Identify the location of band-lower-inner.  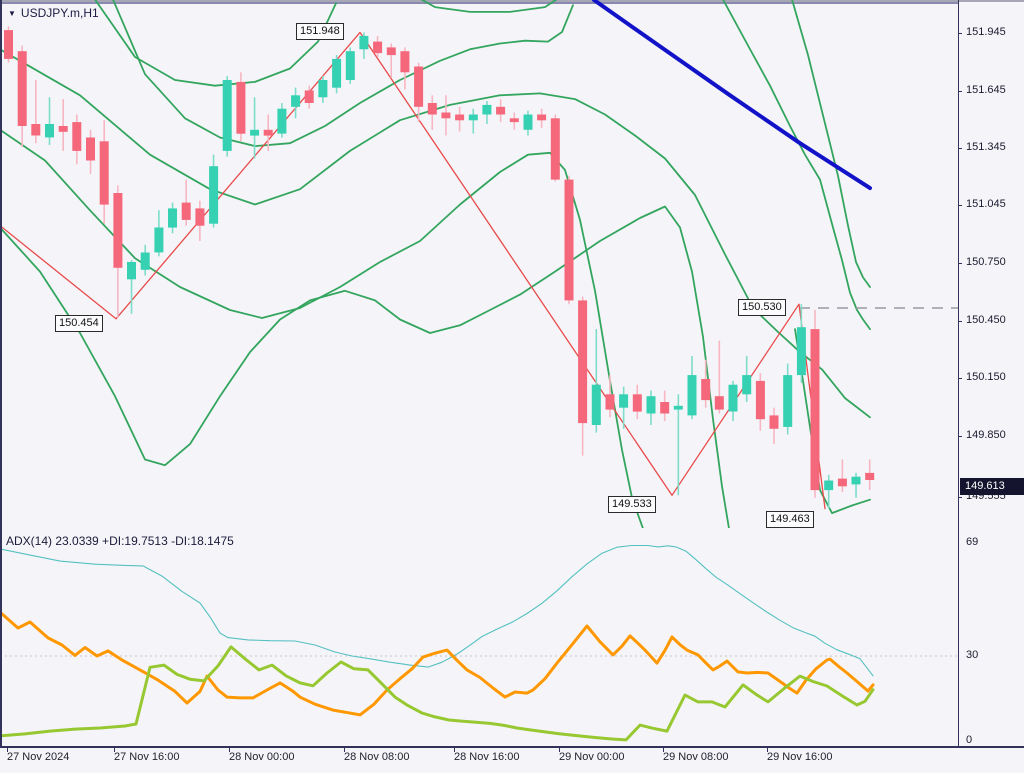
(832, 421).